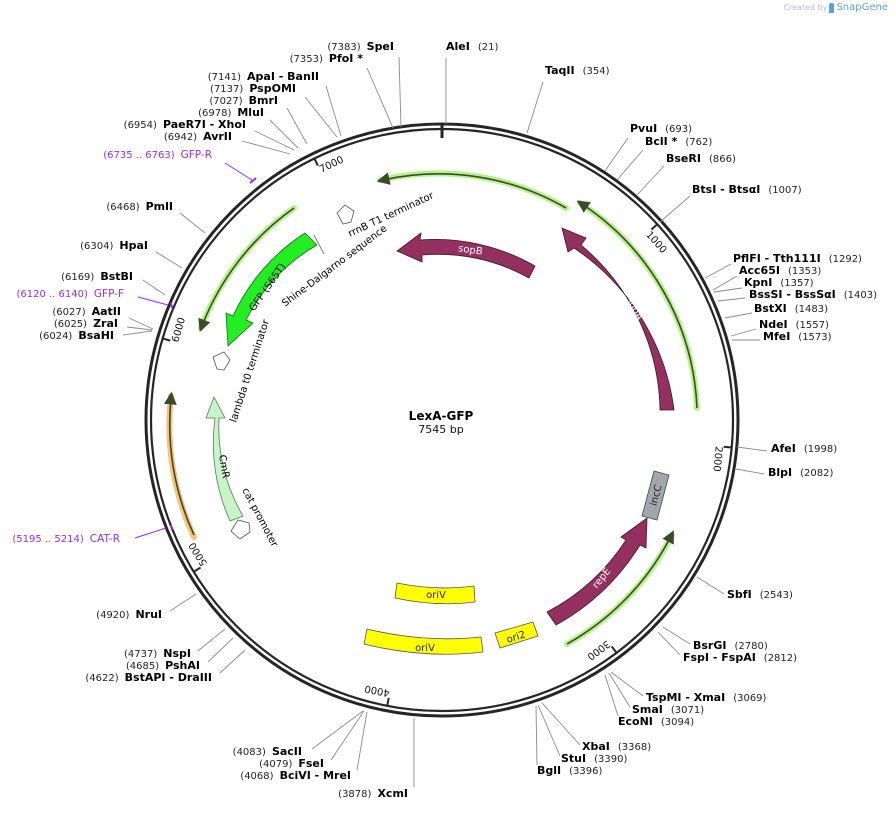 This screenshot has width=896, height=814. Describe the element at coordinates (177, 653) in the screenshot. I see `enzyme-name: NspI` at that location.